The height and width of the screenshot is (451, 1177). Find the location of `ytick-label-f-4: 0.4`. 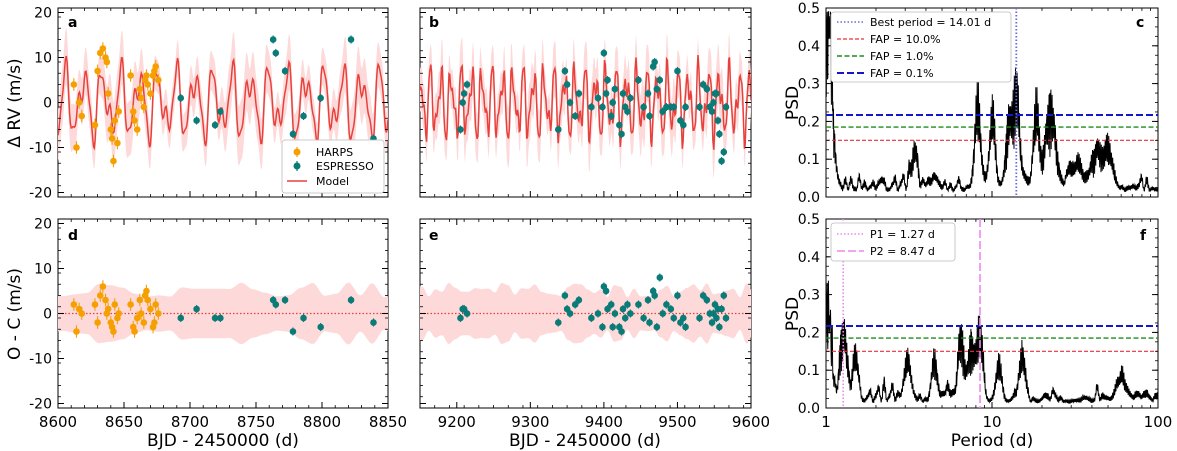

ytick-label-f-4: 0.4 is located at coordinates (809, 258).